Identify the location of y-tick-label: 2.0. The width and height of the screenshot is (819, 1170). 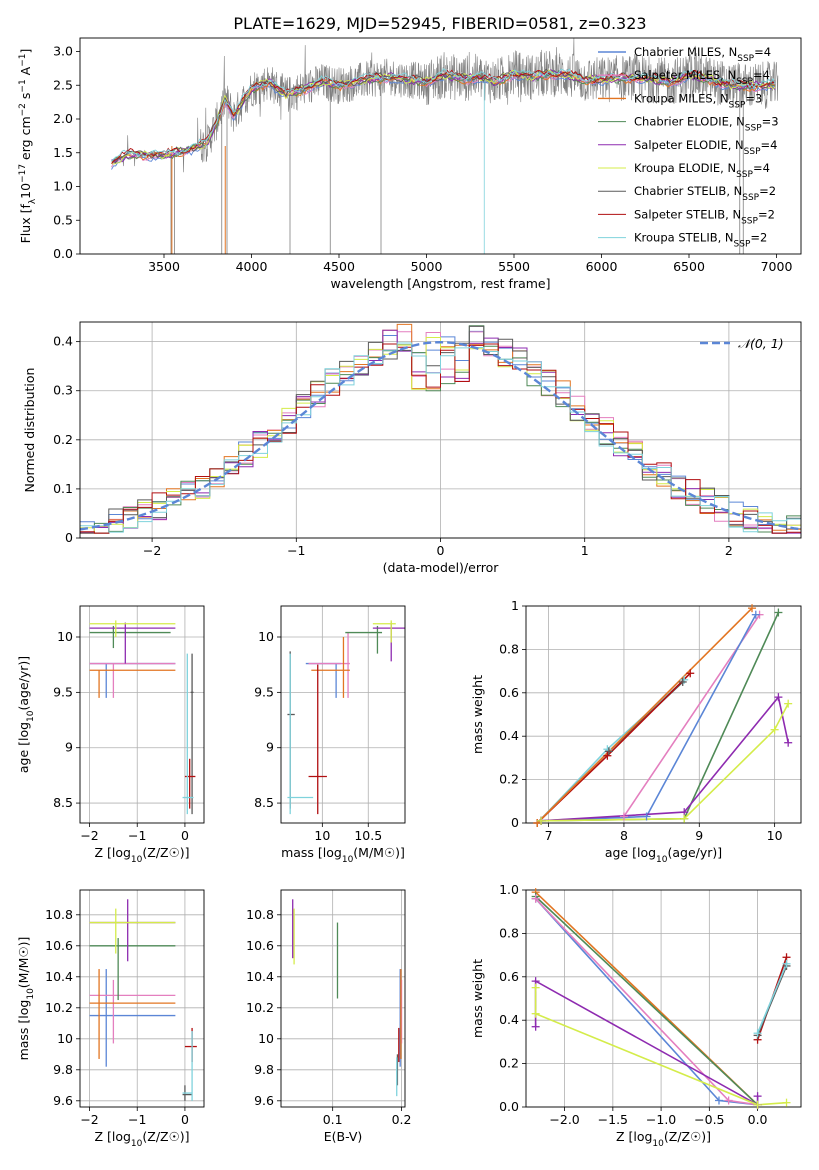
(63, 118).